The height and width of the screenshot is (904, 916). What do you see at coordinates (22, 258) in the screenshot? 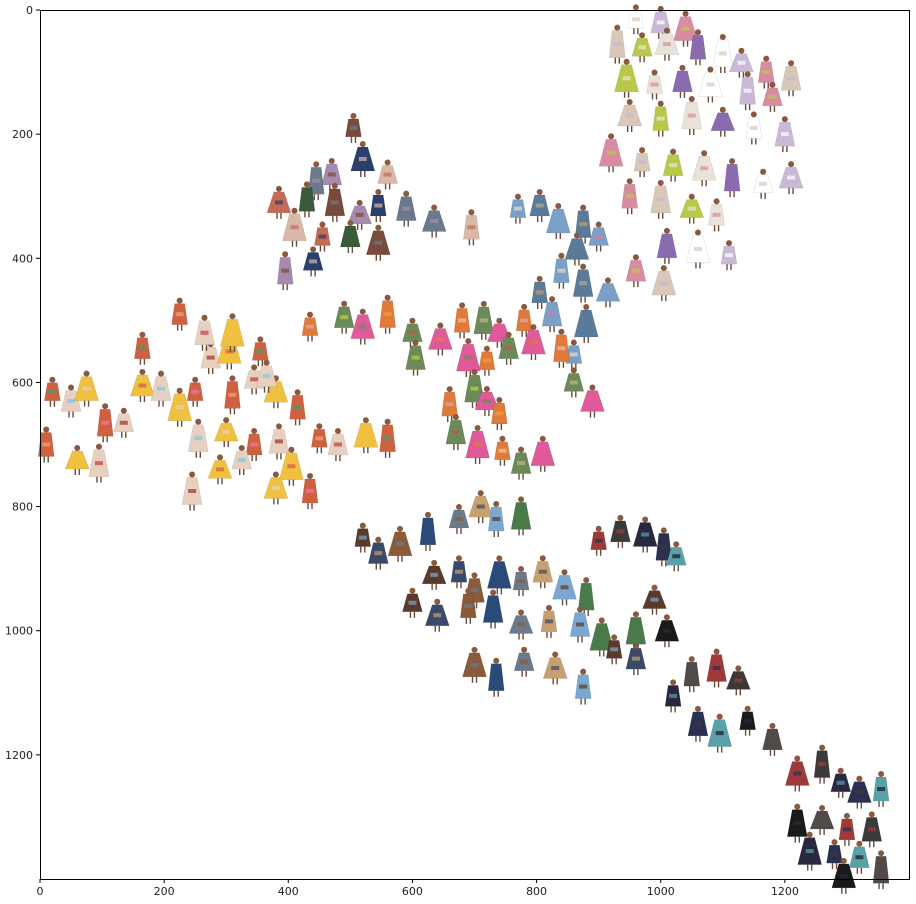
I see `y-tick-label: 400` at bounding box center [22, 258].